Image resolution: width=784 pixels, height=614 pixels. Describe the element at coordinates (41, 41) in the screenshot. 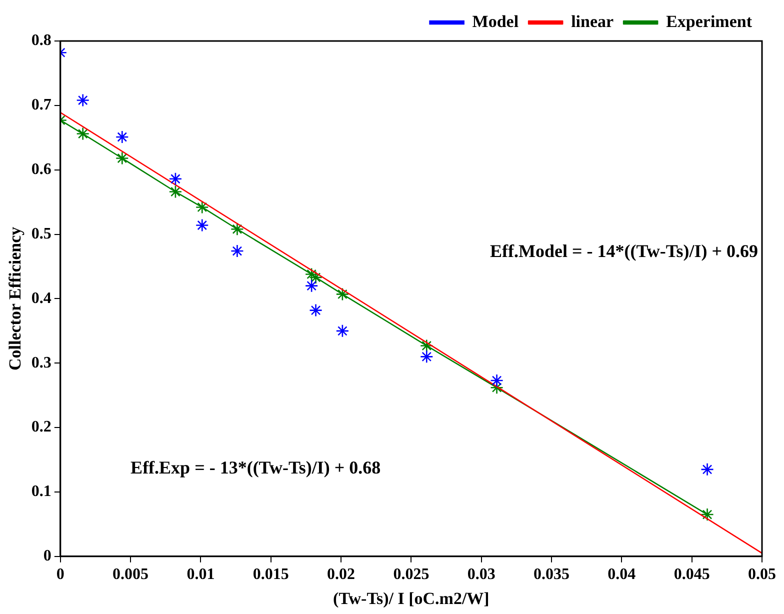

I see `y-tick-label: 0.8` at that location.